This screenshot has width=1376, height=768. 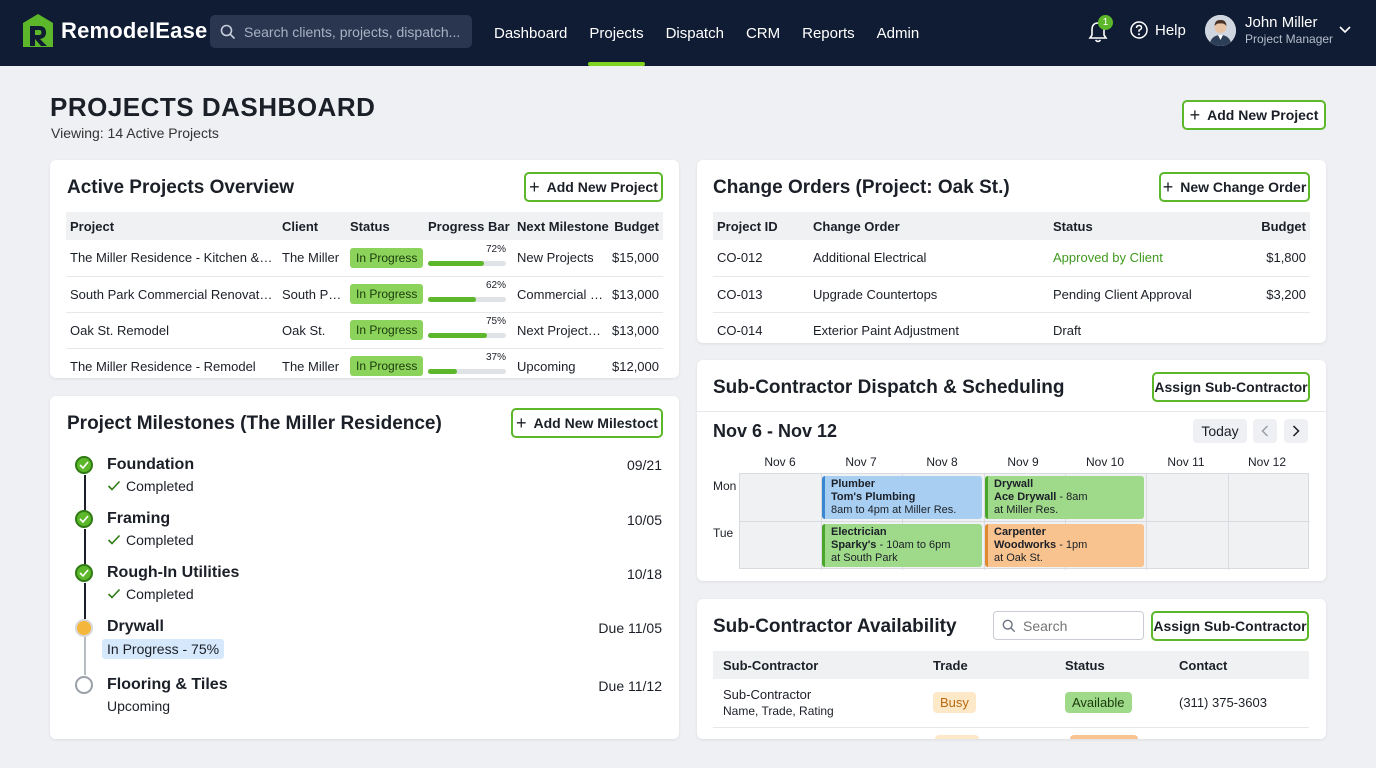 I want to click on calendar-event: Drywall Ace Drywall - 8am at Miller Res., so click(x=1064, y=497).